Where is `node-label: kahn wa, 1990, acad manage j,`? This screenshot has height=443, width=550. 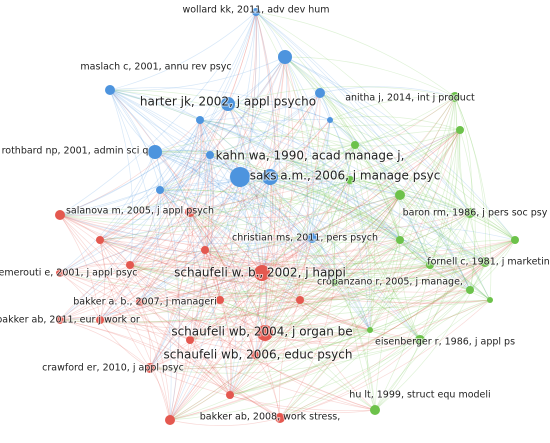 node-label: kahn wa, 1990, acad manage j, is located at coordinates (310, 156).